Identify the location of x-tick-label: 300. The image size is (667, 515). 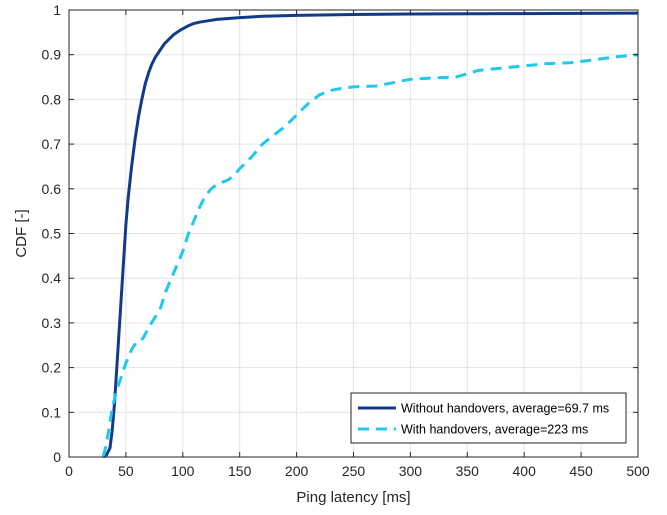
(411, 471).